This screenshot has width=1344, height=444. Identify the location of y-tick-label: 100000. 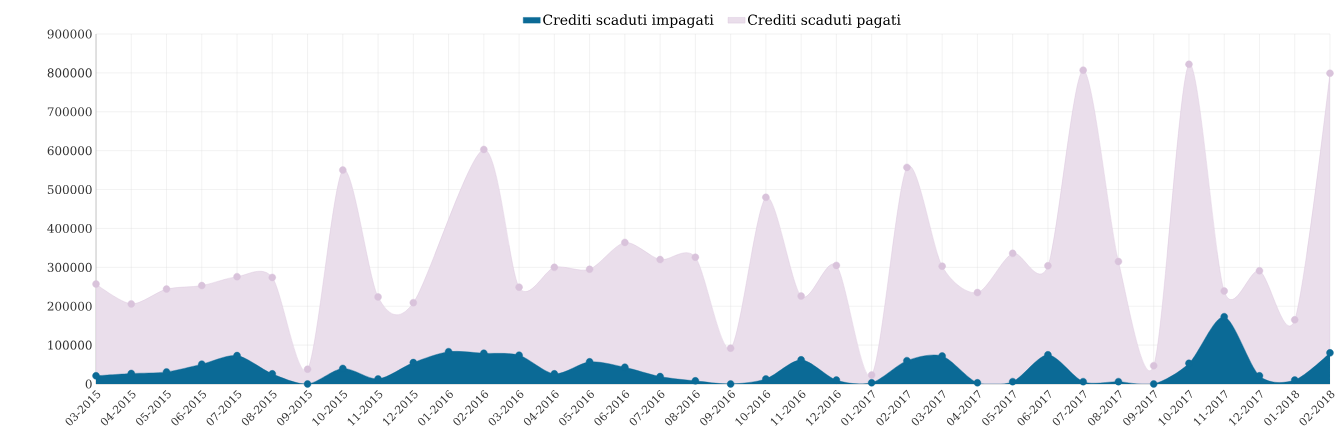
(70, 345).